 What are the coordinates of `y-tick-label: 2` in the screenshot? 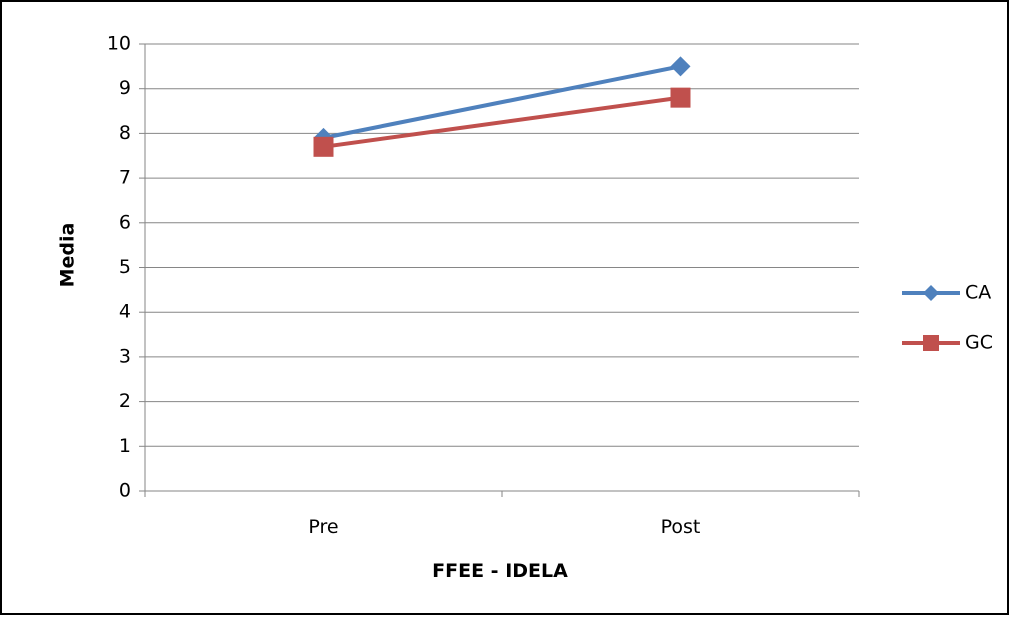 It's located at (125, 401).